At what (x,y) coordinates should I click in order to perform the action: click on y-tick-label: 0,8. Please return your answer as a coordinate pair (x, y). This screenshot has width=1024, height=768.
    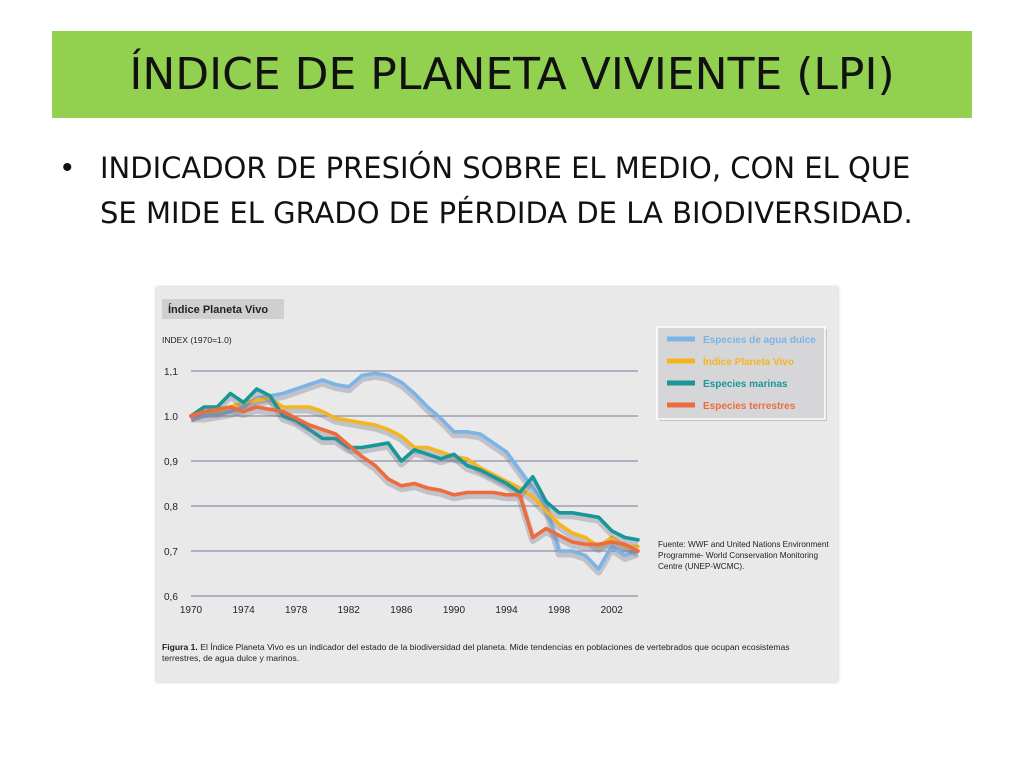
    Looking at the image, I should click on (171, 507).